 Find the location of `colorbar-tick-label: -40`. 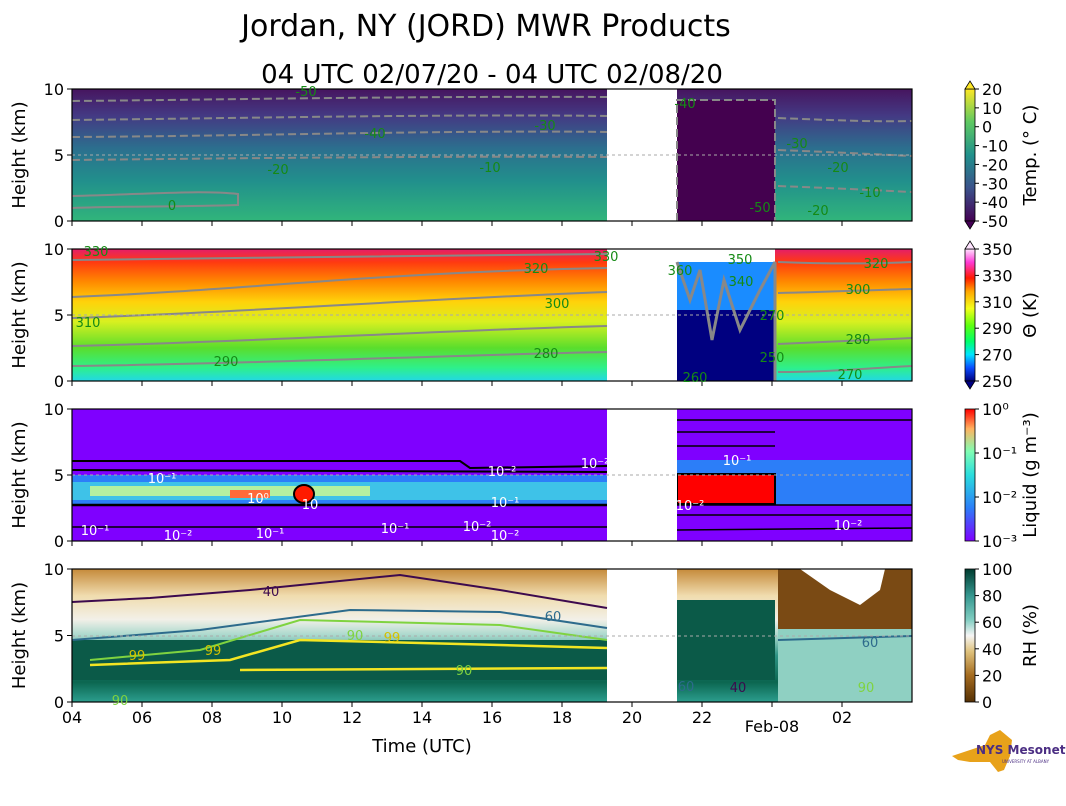

colorbar-tick-label: -40 is located at coordinates (995, 202).